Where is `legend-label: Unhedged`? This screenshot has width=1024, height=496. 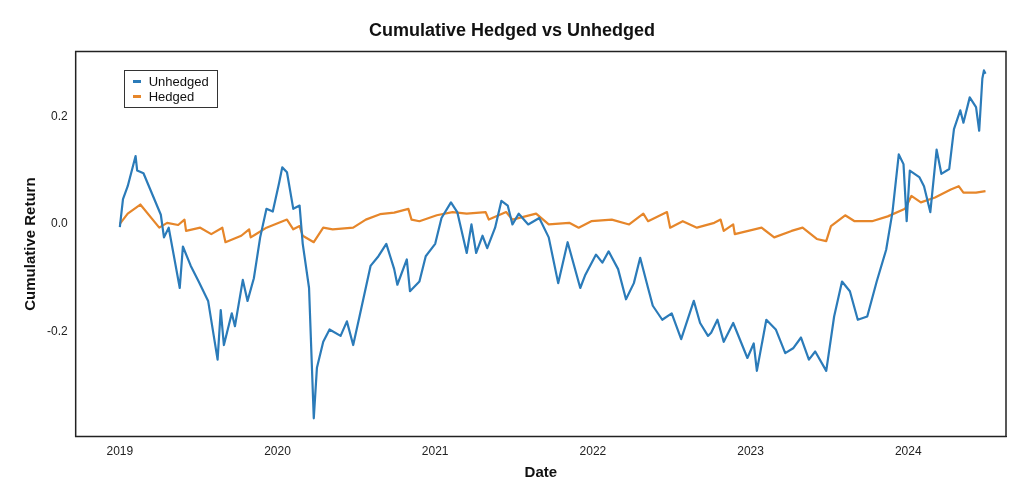
legend-label: Unhedged is located at coordinates (178, 81).